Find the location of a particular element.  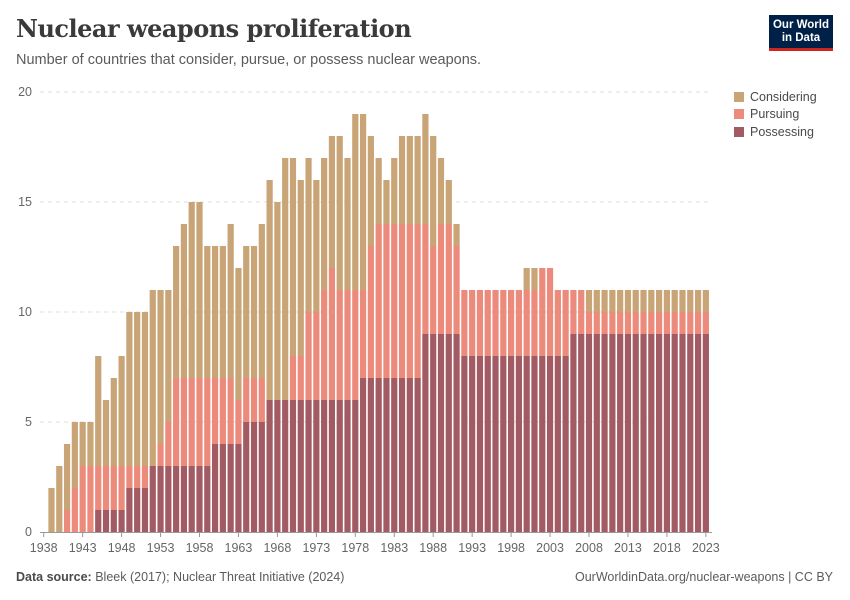

x-tick-label: 2008 is located at coordinates (589, 548).